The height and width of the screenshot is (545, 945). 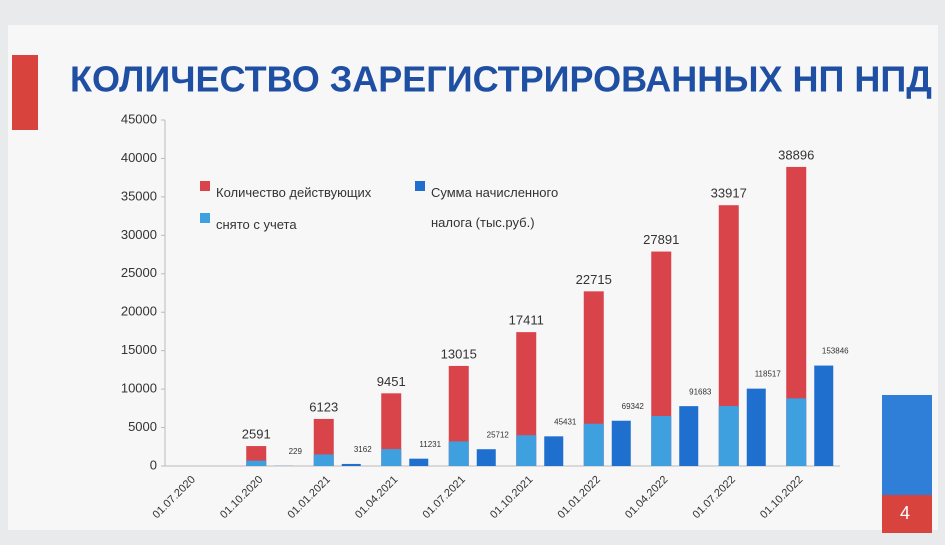 I want to click on data-label: 11231, so click(x=430, y=444).